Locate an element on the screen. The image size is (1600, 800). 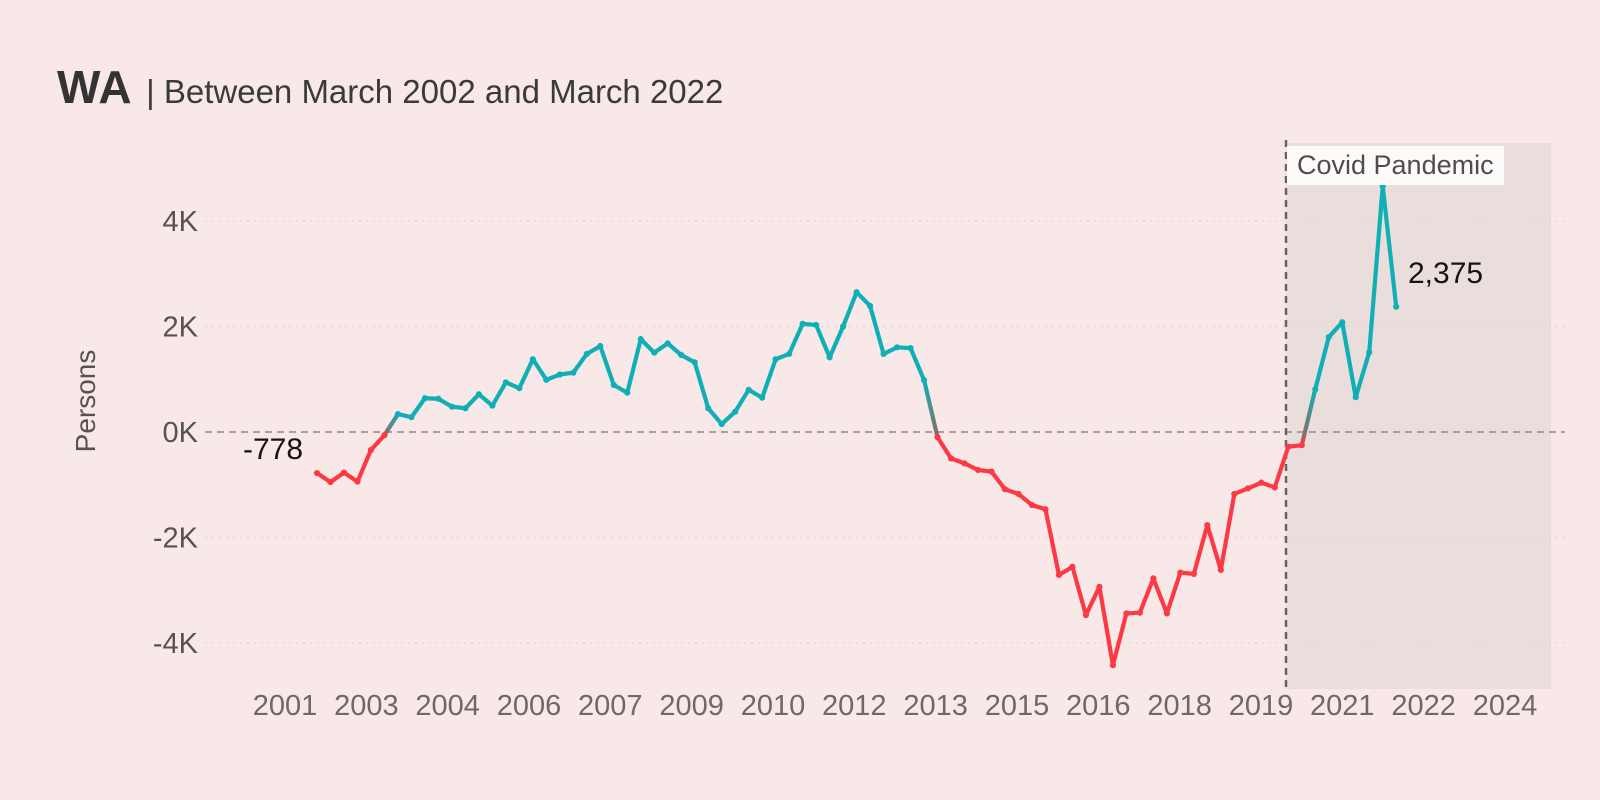
covid-pandemic-label: Covid Pandemic is located at coordinates (1395, 165).